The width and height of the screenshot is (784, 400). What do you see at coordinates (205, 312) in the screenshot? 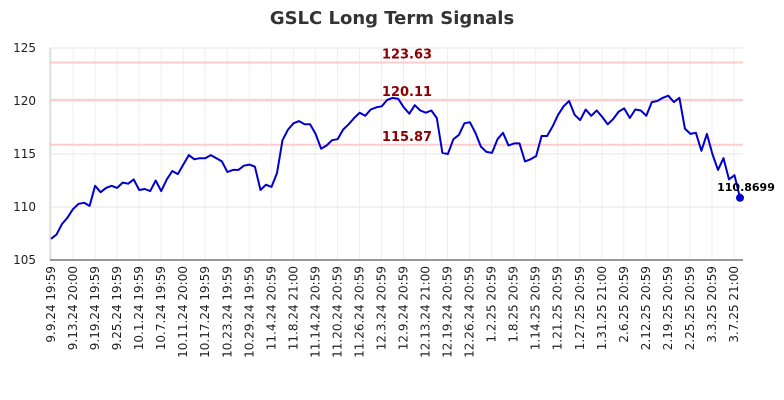
I see `x-tick-label: 10.17.24 19:59` at bounding box center [205, 312].